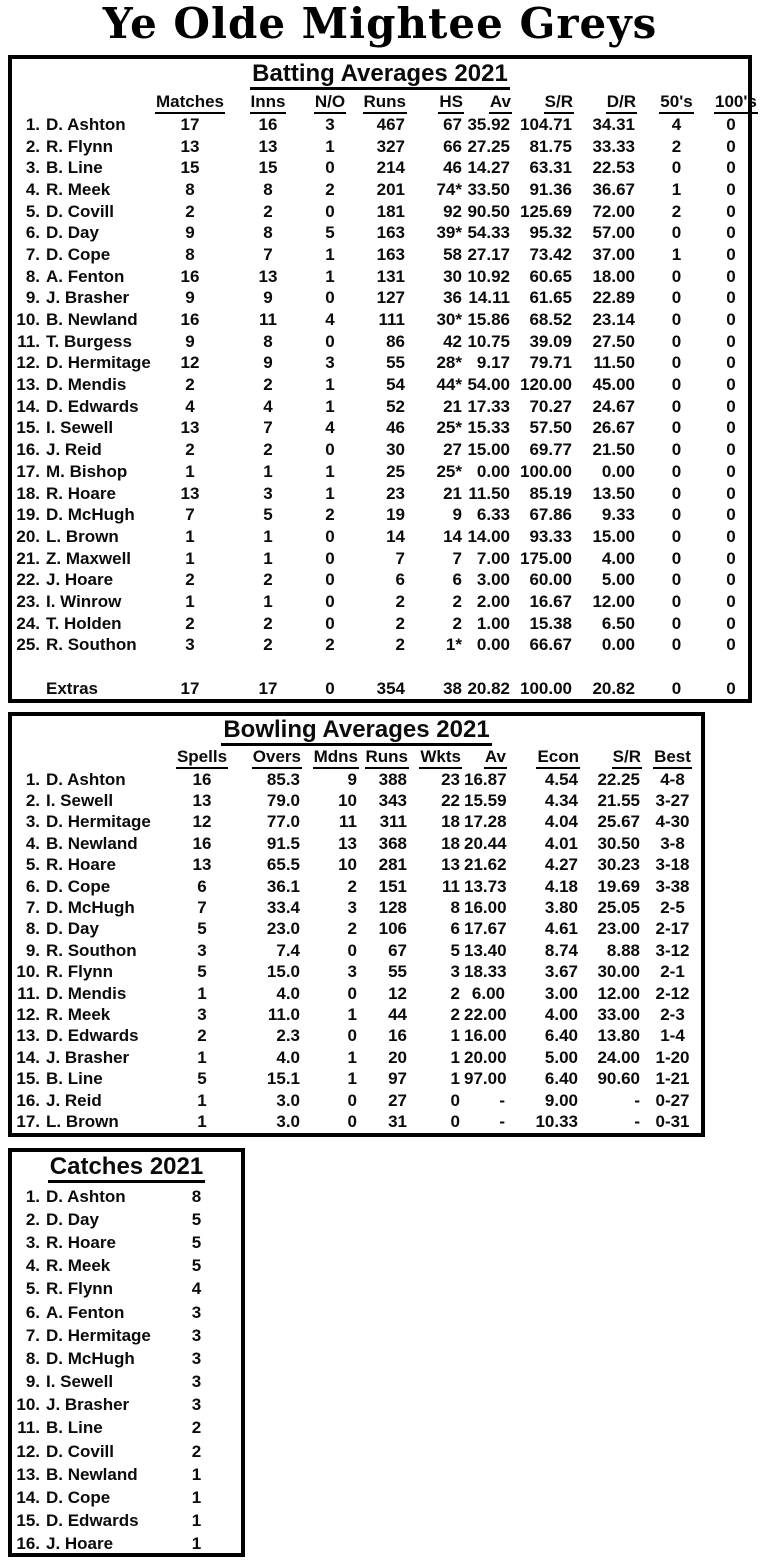 Image resolution: width=760 pixels, height=1566 pixels. Describe the element at coordinates (283, 886) in the screenshot. I see `overs-value: 36.1` at that location.